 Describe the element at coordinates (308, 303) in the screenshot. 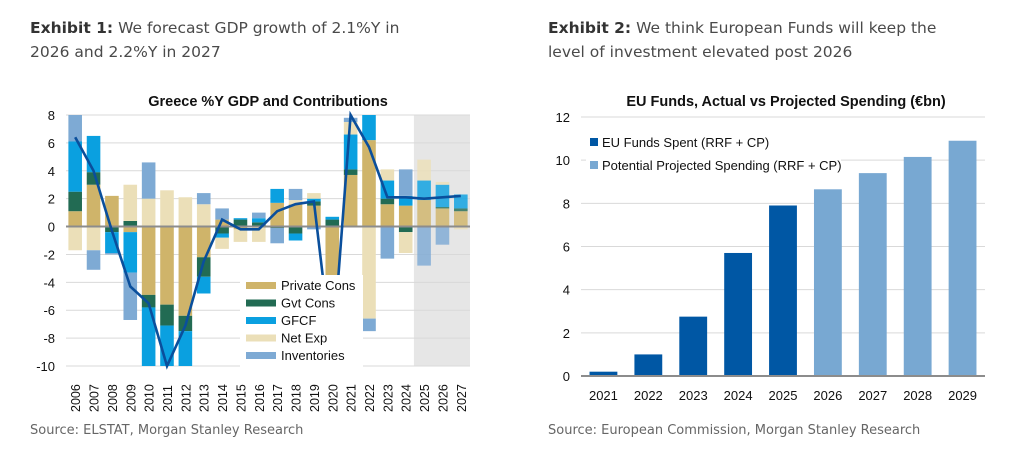

I see `legend-label-gvt-cons: Gvt Cons` at that location.